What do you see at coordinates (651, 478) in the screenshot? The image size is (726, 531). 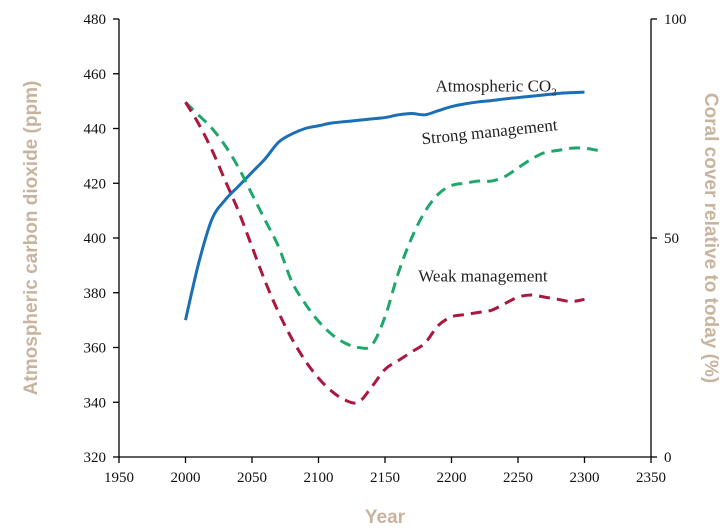 I see `x-tick-label: 2350` at bounding box center [651, 478].